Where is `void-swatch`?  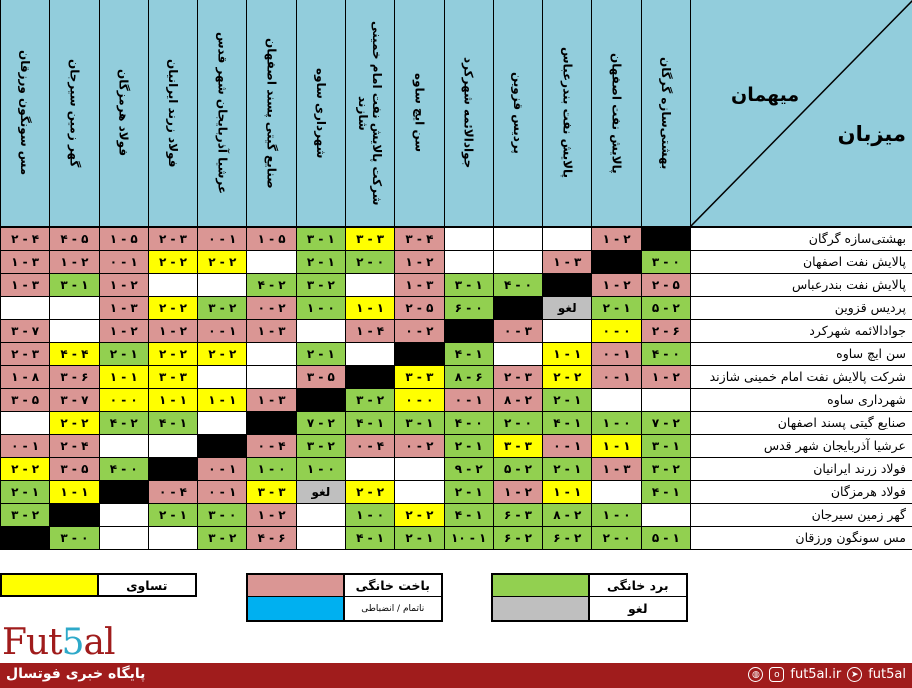
void-swatch is located at coordinates (541, 608).